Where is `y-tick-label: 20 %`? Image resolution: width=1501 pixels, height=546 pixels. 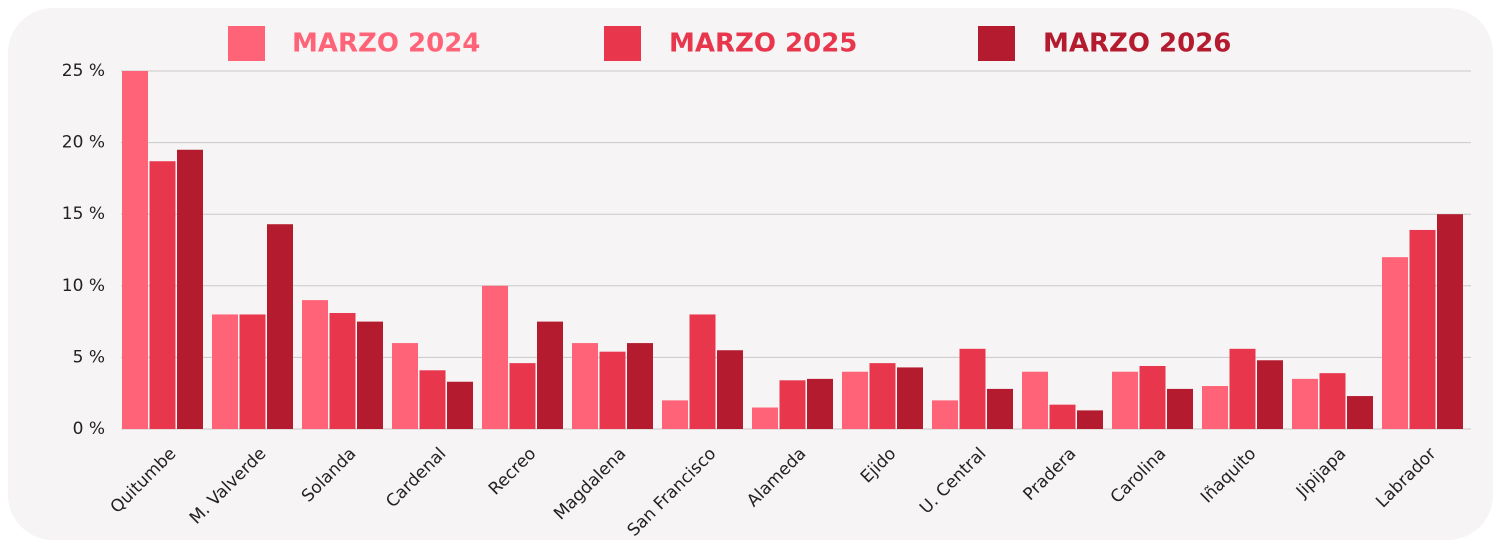
y-tick-label: 20 % is located at coordinates (83, 143).